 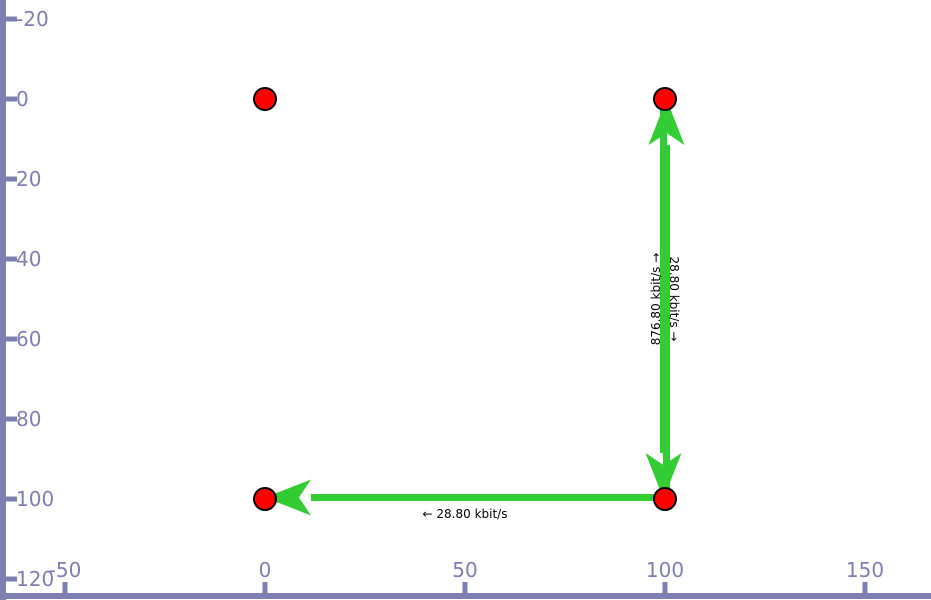 I want to click on y-tick-label: 0, so click(x=22, y=99).